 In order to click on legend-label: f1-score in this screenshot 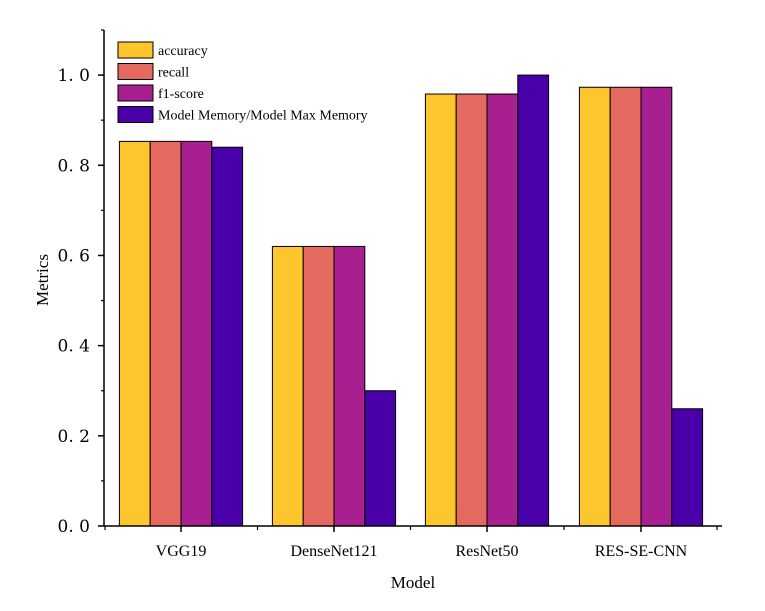, I will do `click(181, 94)`.